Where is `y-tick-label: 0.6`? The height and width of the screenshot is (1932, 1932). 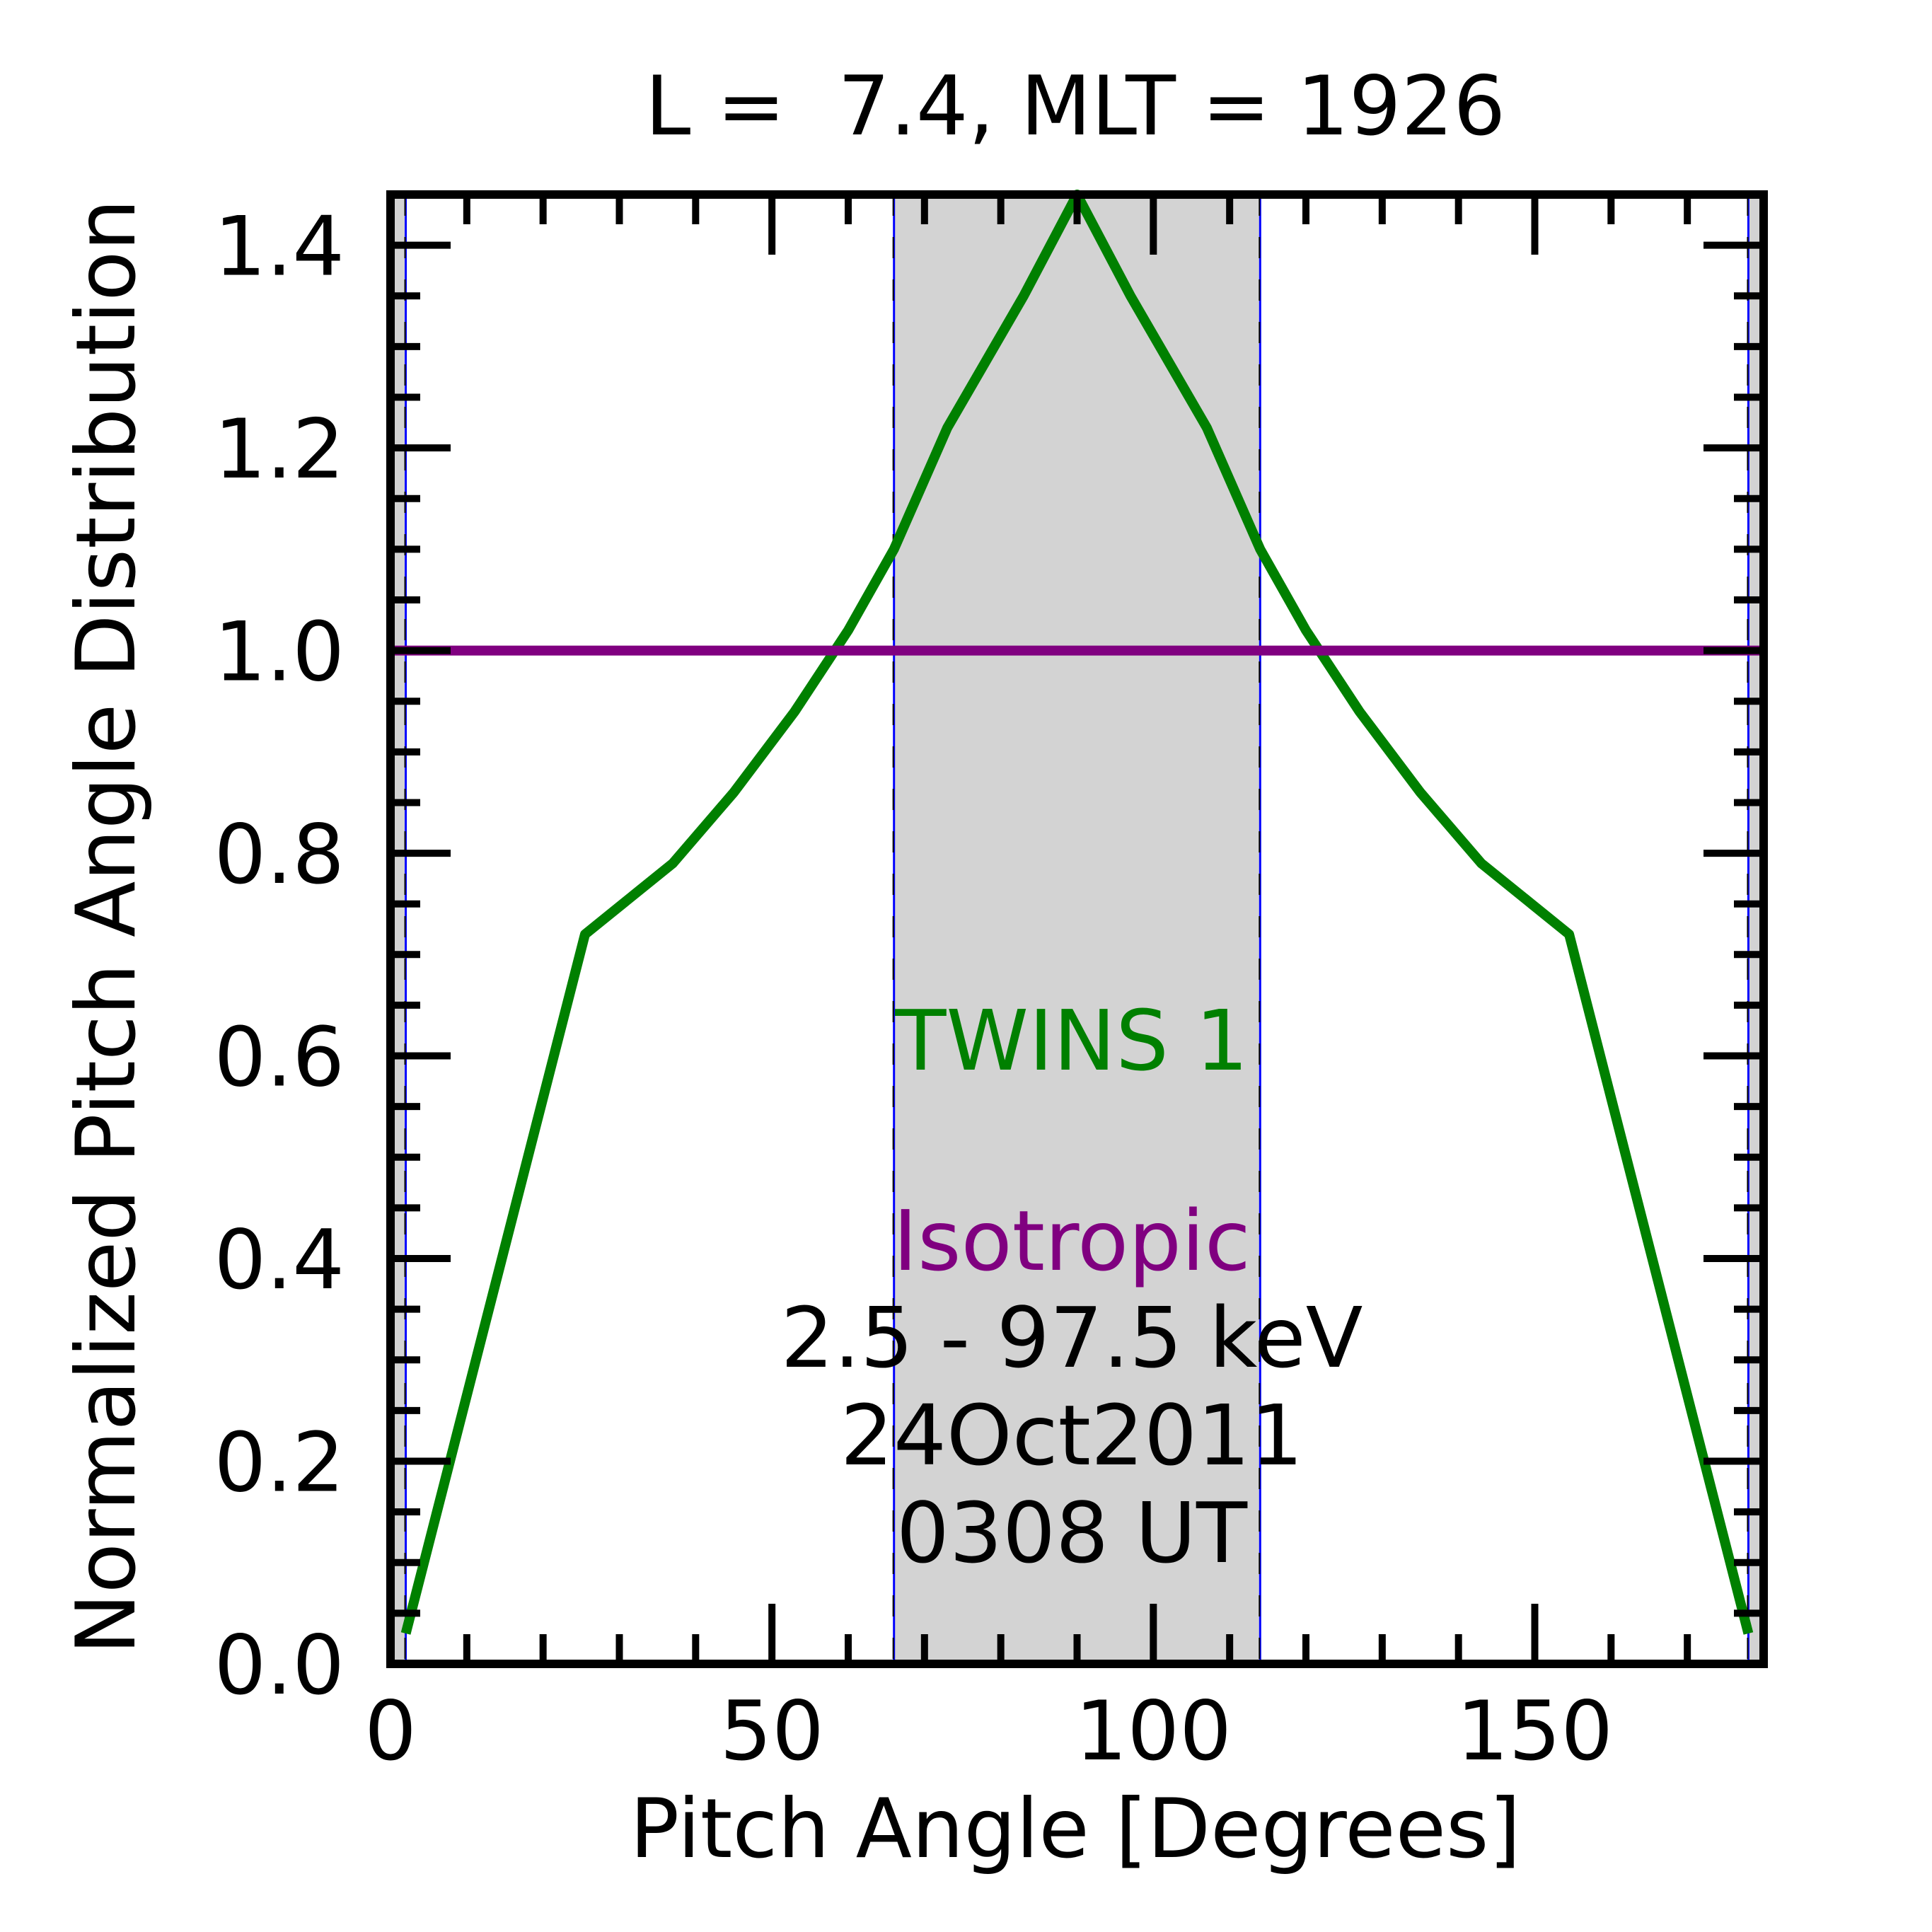
y-tick-label: 0.6 is located at coordinates (279, 1058).